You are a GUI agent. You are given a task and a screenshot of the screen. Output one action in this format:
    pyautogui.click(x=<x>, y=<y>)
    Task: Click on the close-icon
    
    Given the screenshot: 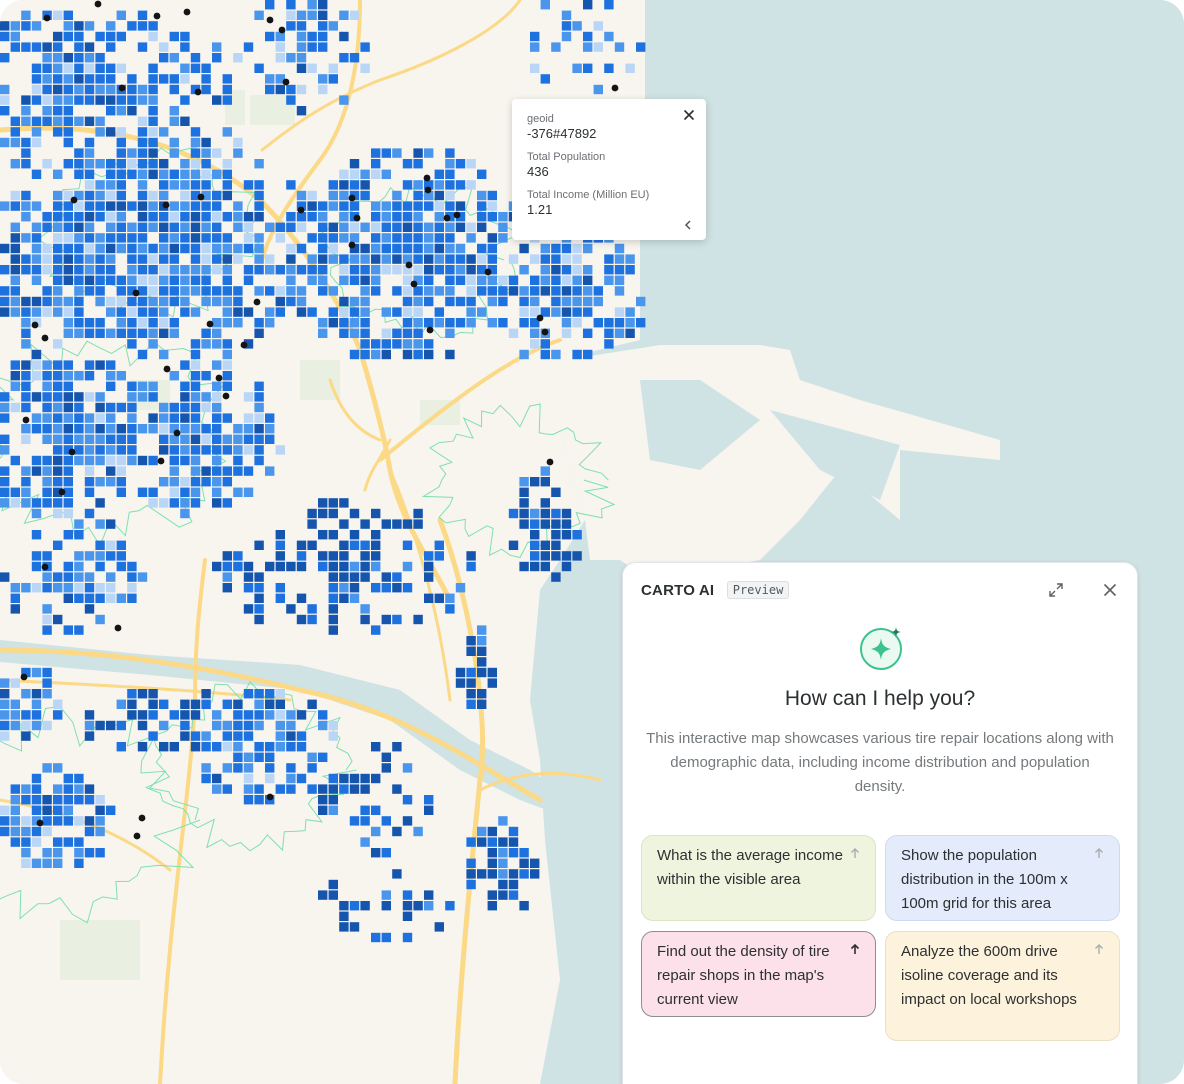 What is the action you would take?
    pyautogui.click(x=1110, y=590)
    